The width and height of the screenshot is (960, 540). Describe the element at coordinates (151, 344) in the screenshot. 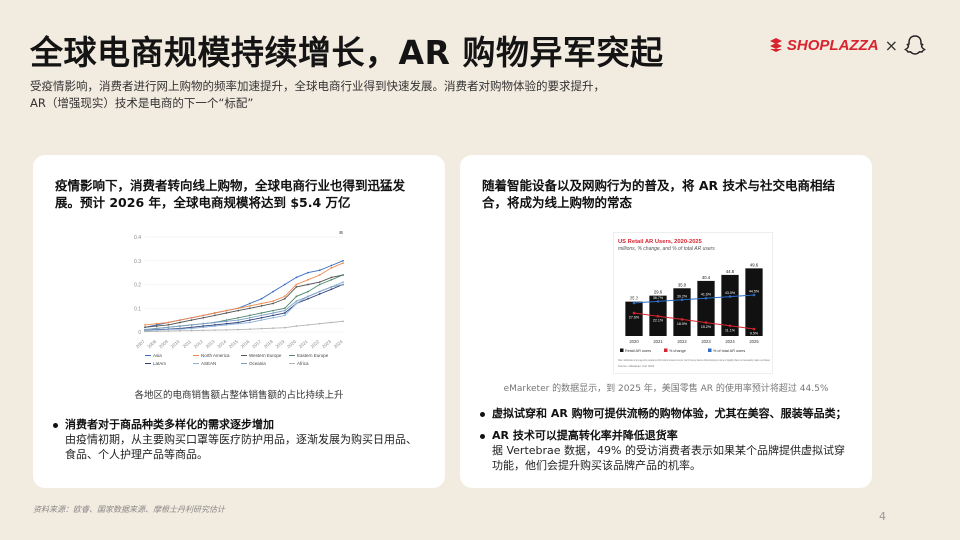

I see `x-tick-label: 2008` at that location.